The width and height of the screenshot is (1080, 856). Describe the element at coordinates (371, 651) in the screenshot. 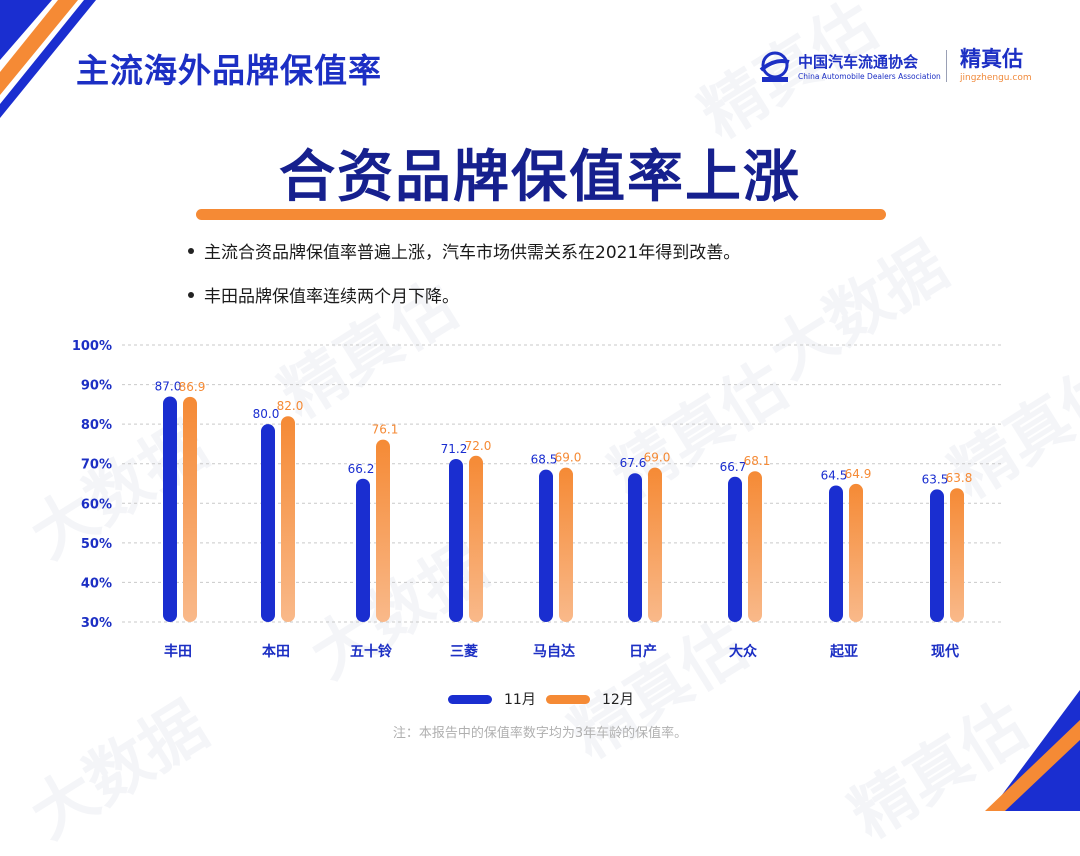

I see `x-tick-label: 五十铃` at that location.